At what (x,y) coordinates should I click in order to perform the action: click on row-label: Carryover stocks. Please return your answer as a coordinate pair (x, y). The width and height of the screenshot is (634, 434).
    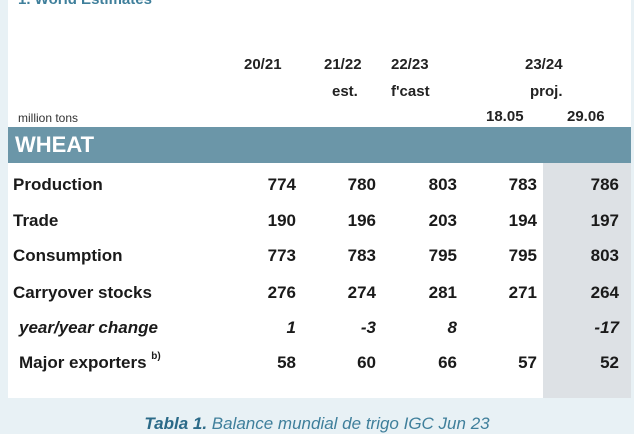
    Looking at the image, I should click on (82, 292).